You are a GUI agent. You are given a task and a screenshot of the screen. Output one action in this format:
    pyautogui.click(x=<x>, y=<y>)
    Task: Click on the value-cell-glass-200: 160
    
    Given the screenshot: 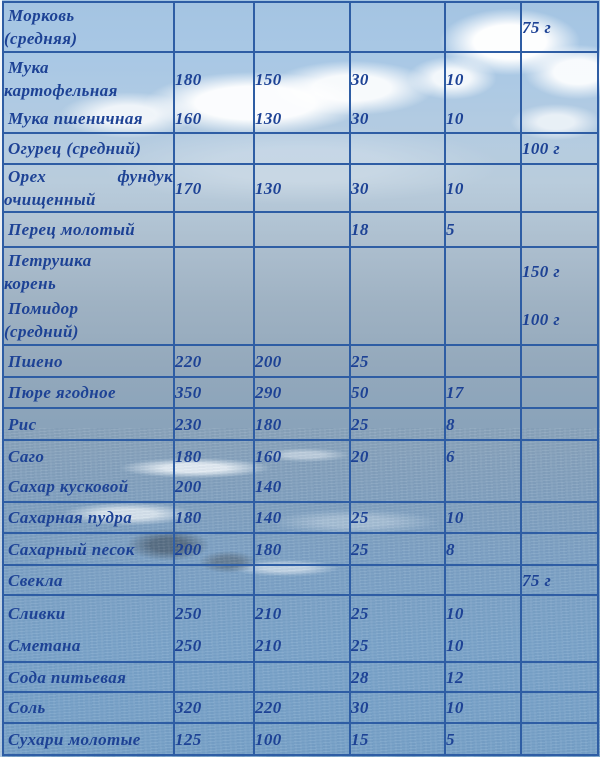 What is the action you would take?
    pyautogui.click(x=302, y=455)
    